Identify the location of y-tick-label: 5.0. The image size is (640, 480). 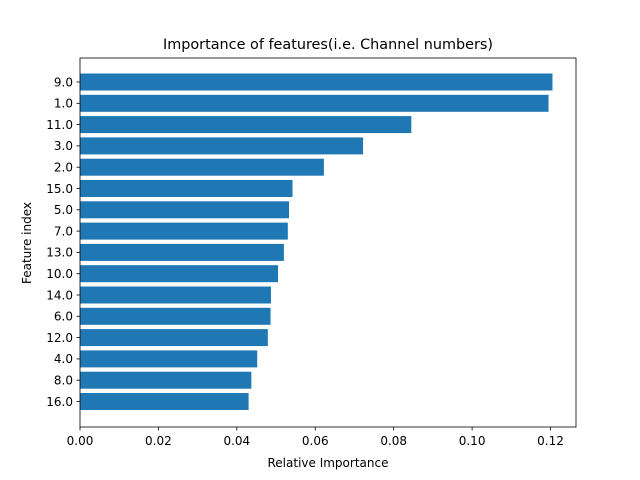
(63, 210).